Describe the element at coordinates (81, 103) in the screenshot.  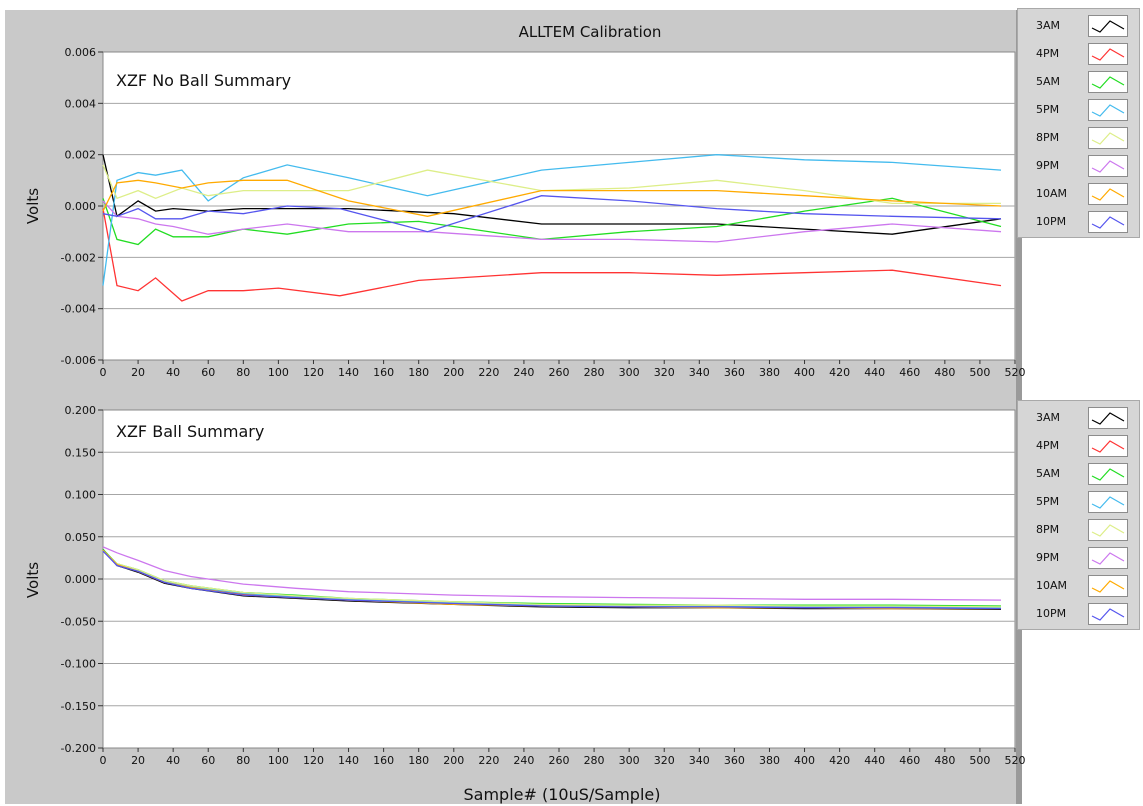
I see `y-tick-label: 0.004` at that location.